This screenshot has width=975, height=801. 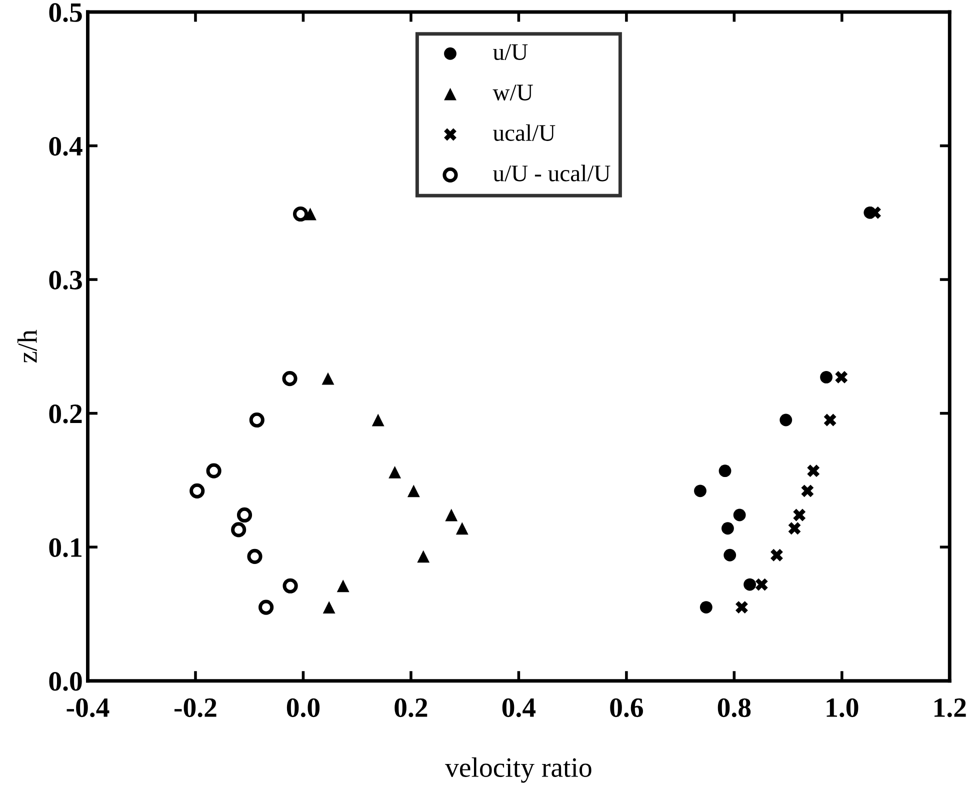 I want to click on y-tick-label: 0.0, so click(x=65, y=681).